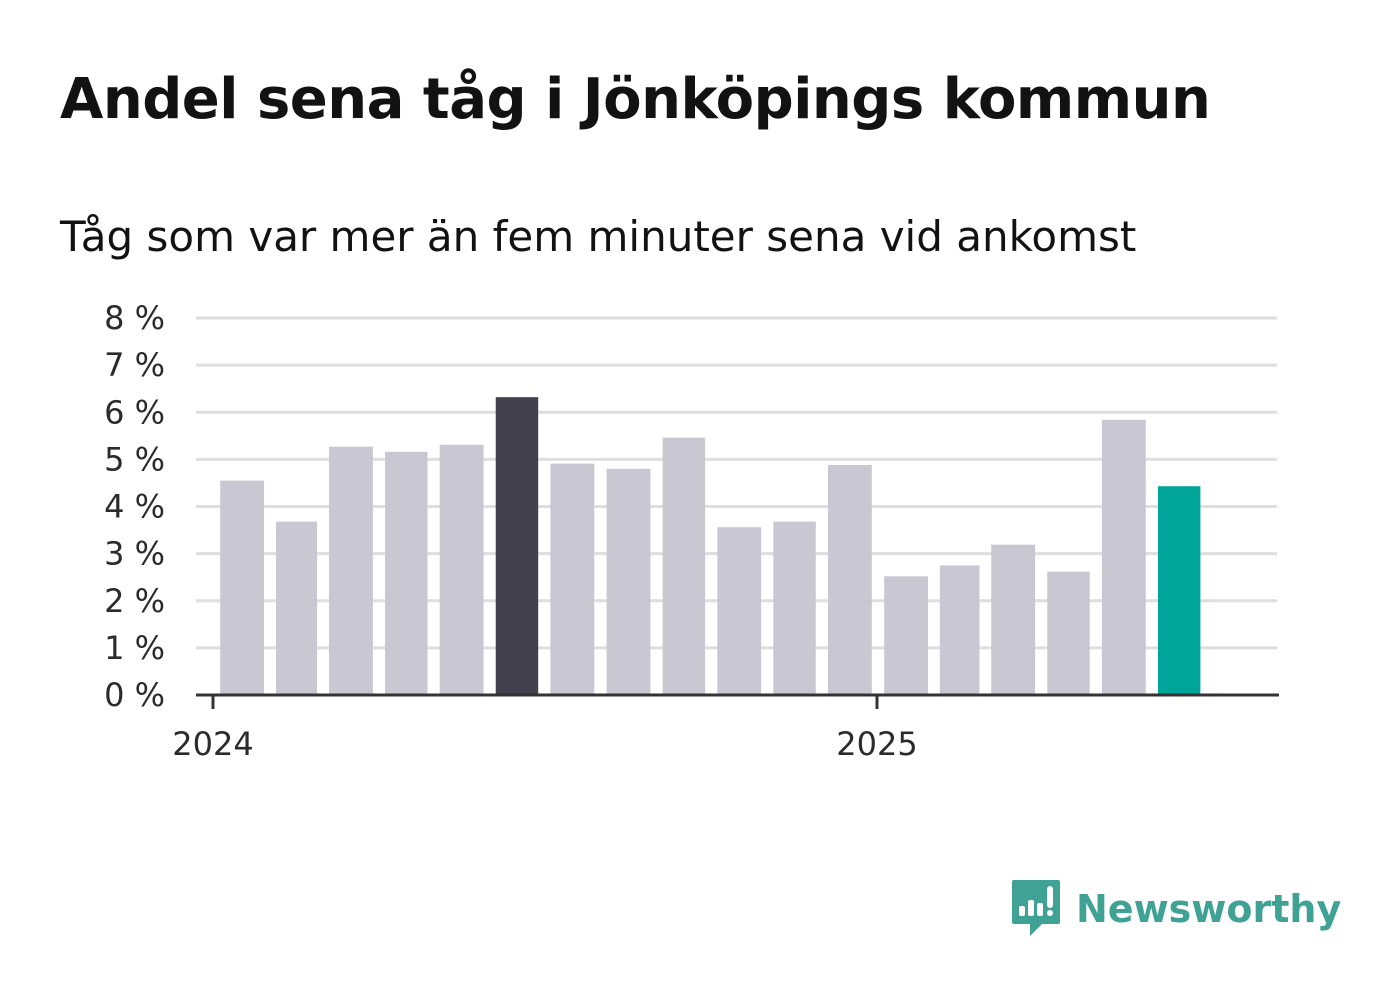  I want to click on y-axis-ticks: 0 % 1 % 2 % 3 % 4 % 5 % 6 % 7 % 8 %, so click(134, 506).